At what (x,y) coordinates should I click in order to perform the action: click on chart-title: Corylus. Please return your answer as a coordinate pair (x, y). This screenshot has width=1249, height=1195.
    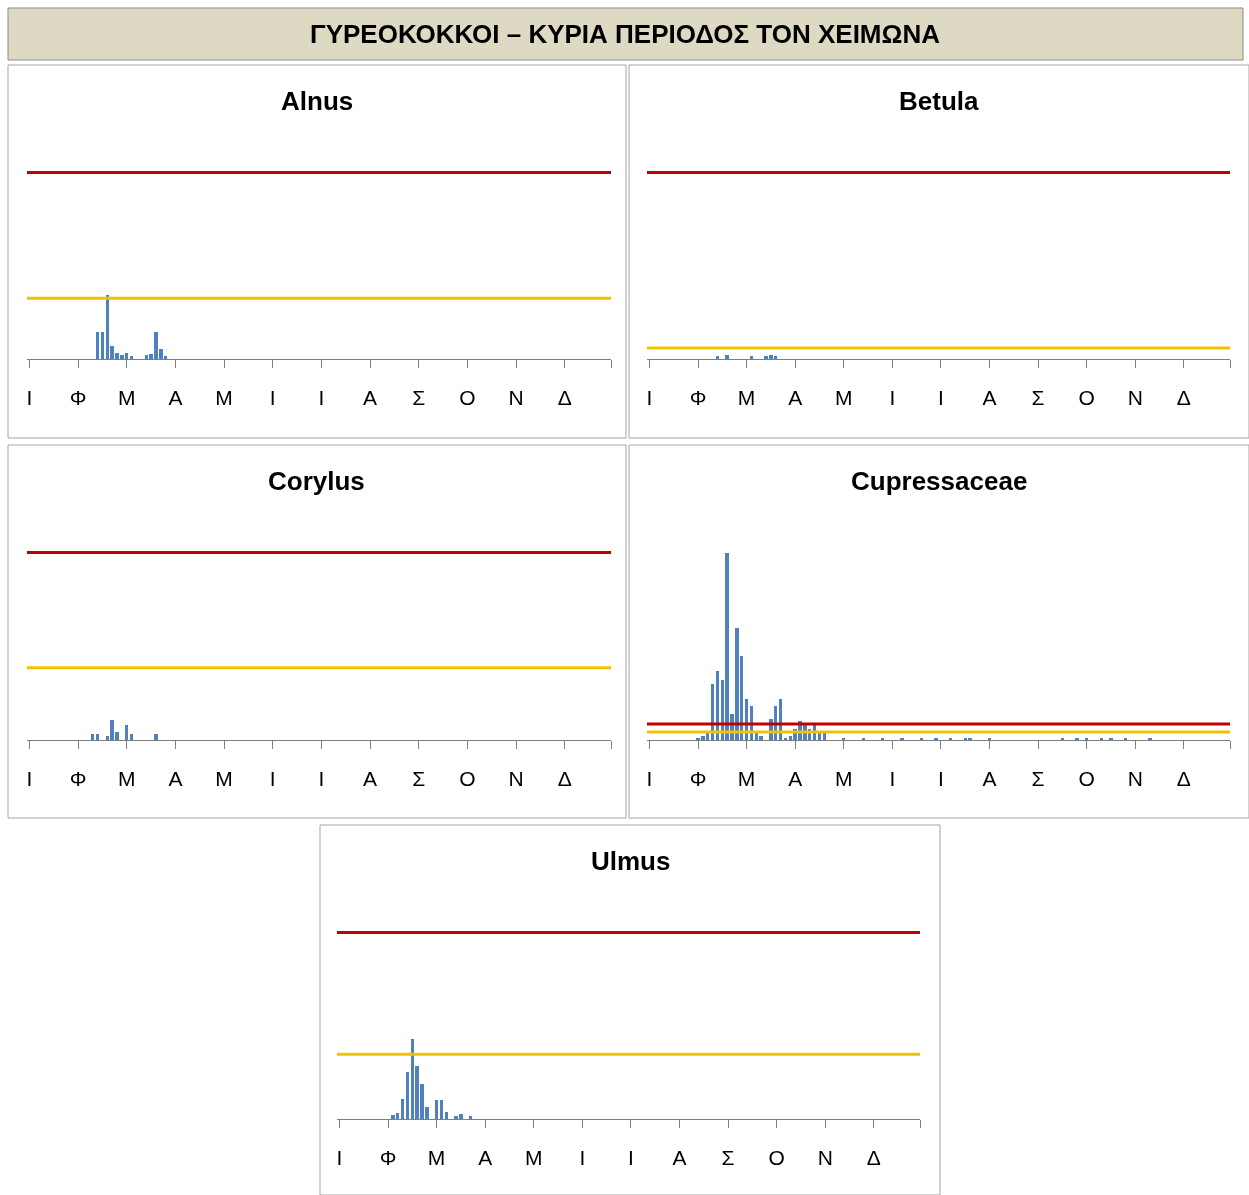
    Looking at the image, I should click on (316, 481).